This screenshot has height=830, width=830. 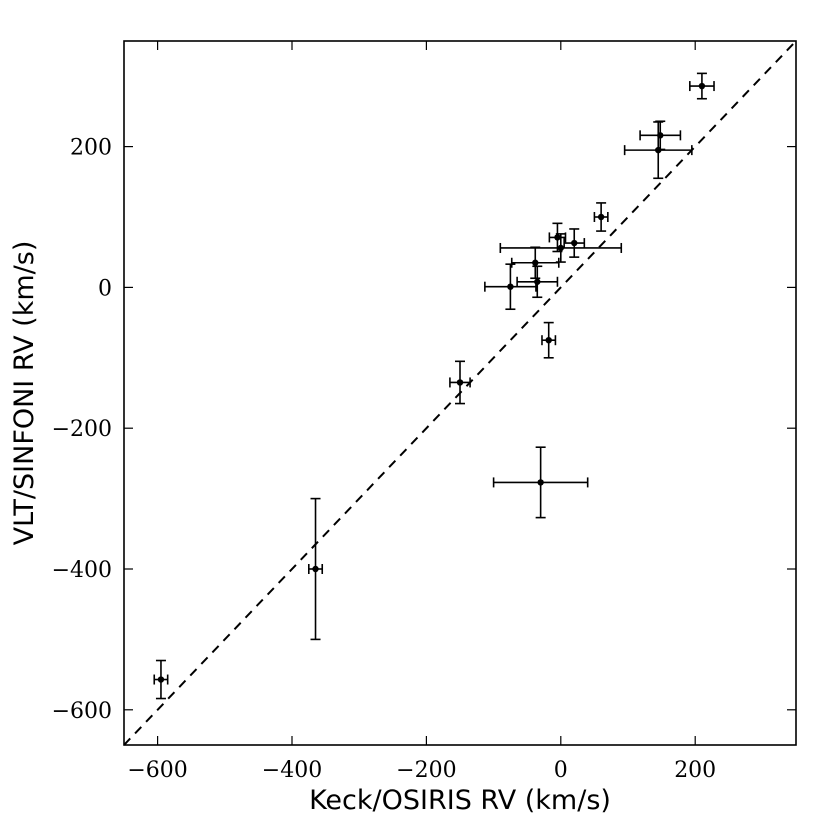 I want to click on x-tick-label: −600, so click(x=157, y=770).